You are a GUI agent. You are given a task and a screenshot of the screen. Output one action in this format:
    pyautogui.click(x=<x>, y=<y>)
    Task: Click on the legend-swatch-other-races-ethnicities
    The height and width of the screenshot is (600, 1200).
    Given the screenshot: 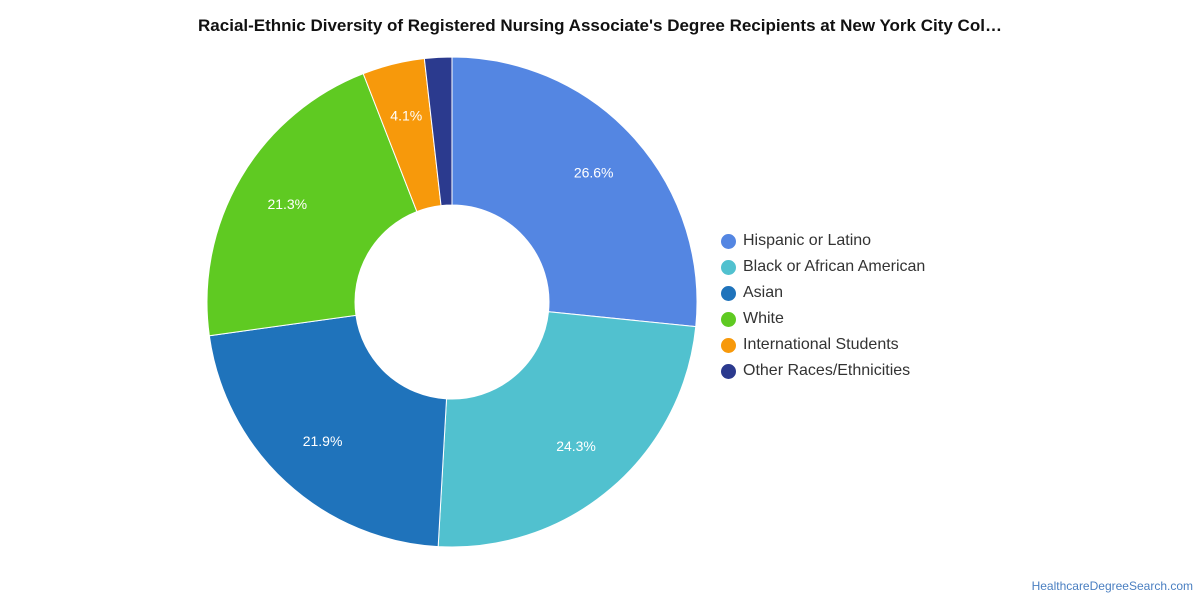 What is the action you would take?
    pyautogui.click(x=728, y=371)
    